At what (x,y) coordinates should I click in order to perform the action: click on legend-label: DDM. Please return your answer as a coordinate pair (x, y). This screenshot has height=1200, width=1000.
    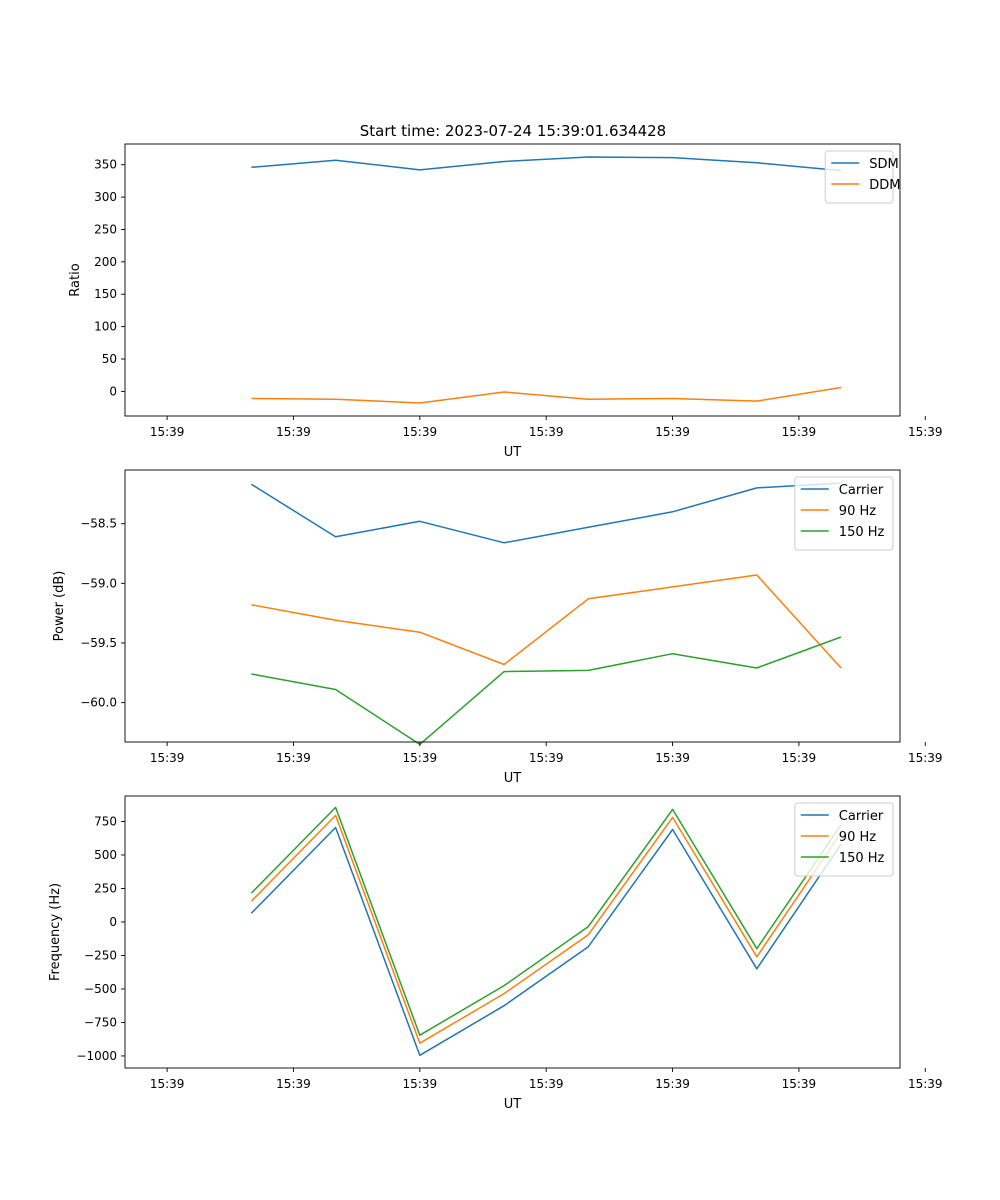
    Looking at the image, I should click on (884, 185).